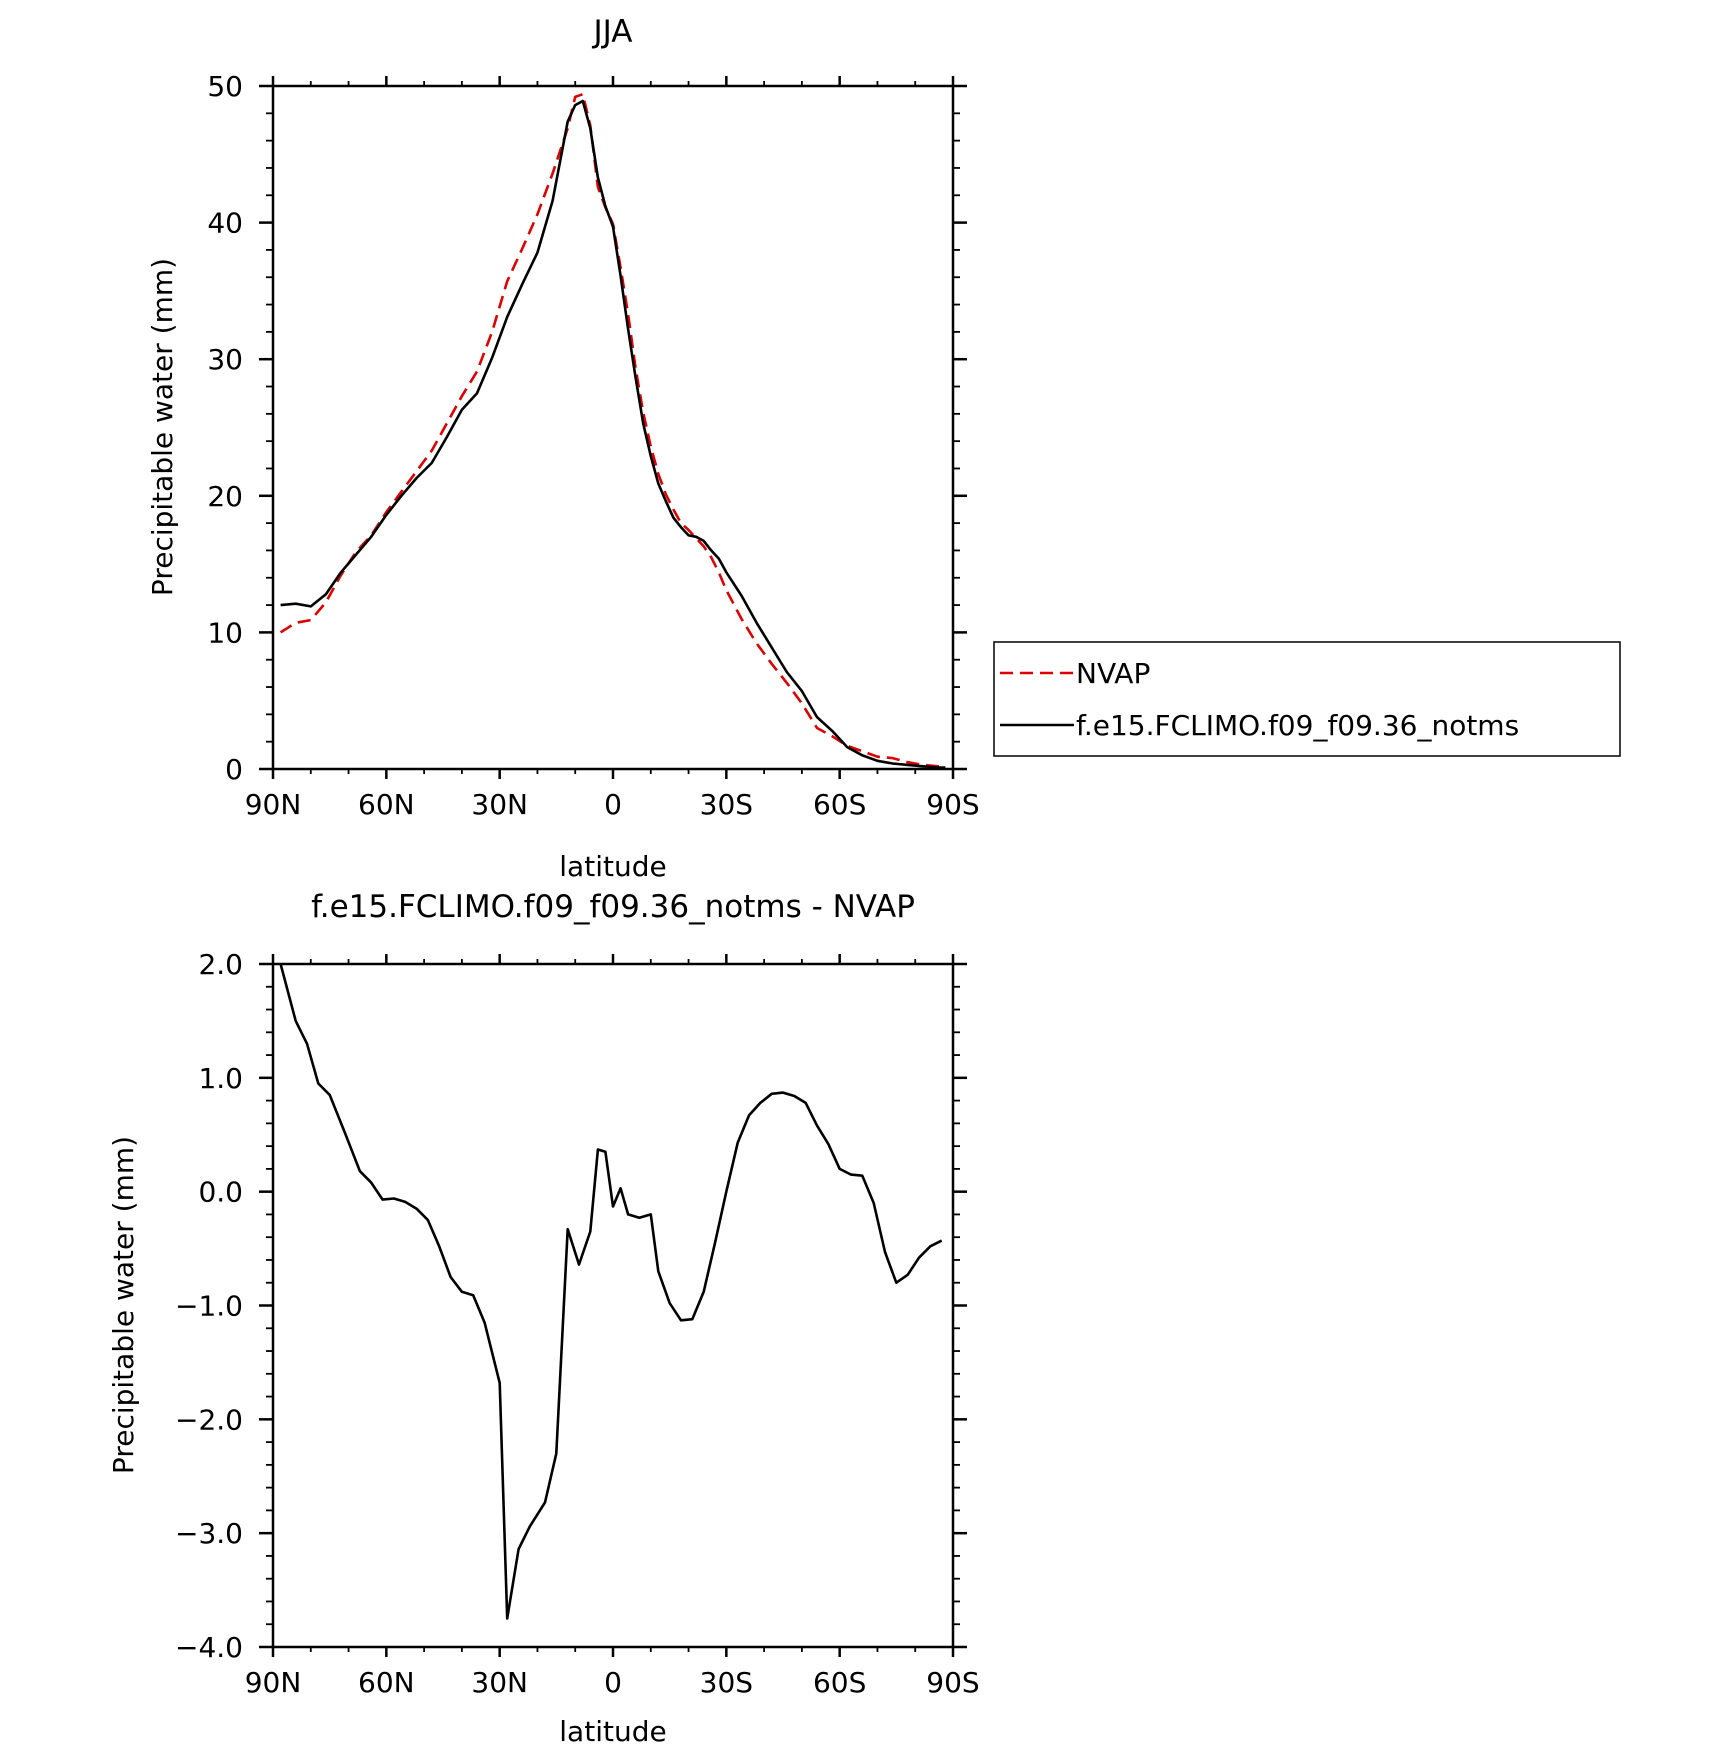  Describe the element at coordinates (162, 427) in the screenshot. I see `y-axis-label-top: Precipitable water (mm)` at that location.